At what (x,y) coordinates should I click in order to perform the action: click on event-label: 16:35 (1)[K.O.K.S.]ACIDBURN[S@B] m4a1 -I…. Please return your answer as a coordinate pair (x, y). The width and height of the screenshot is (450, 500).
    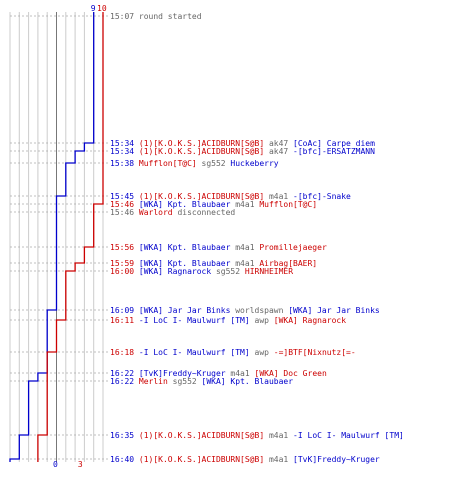
    Looking at the image, I should click on (257, 435).